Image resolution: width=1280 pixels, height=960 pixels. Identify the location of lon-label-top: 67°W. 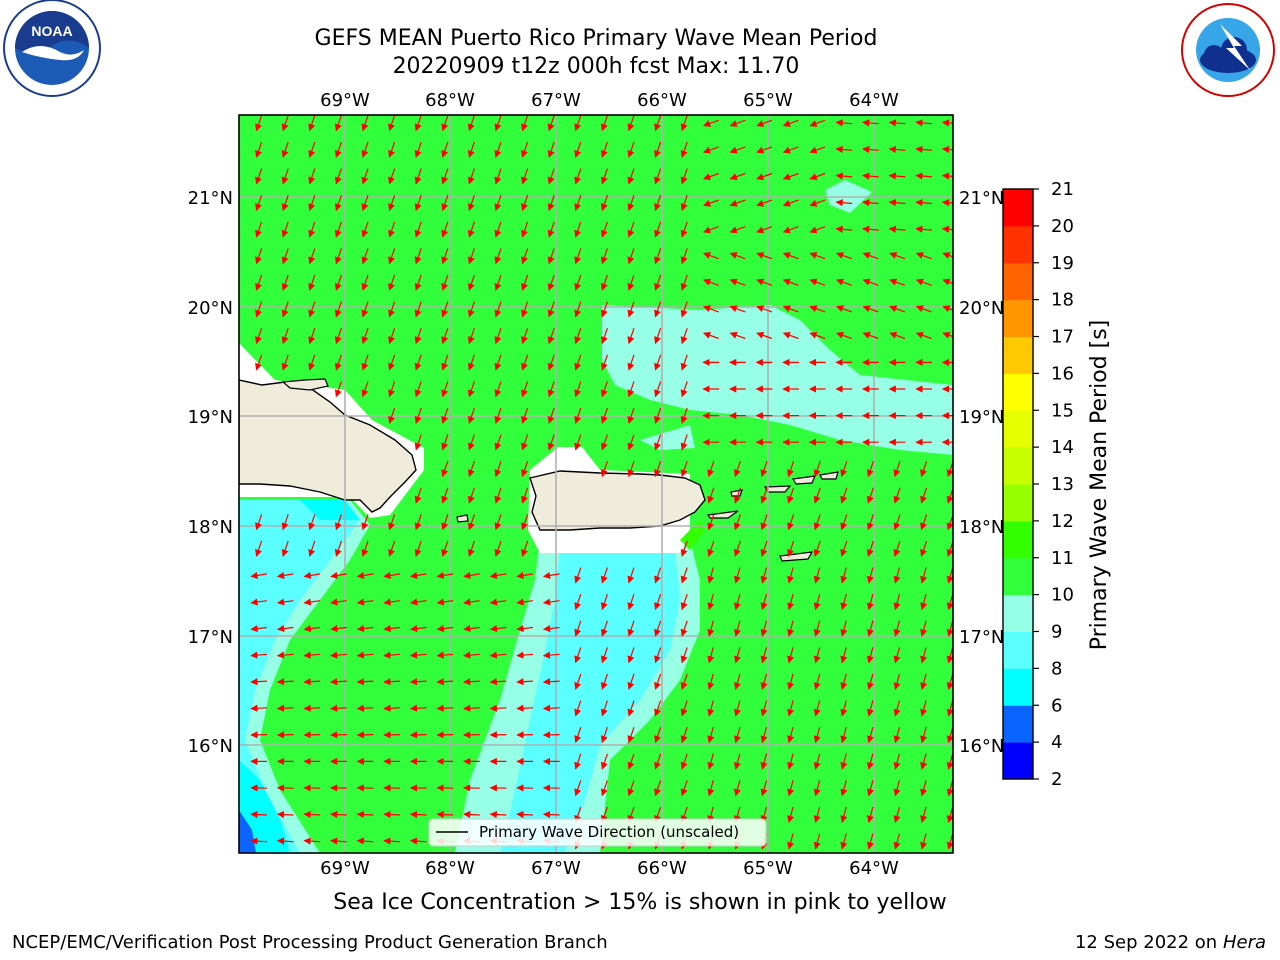
(556, 100).